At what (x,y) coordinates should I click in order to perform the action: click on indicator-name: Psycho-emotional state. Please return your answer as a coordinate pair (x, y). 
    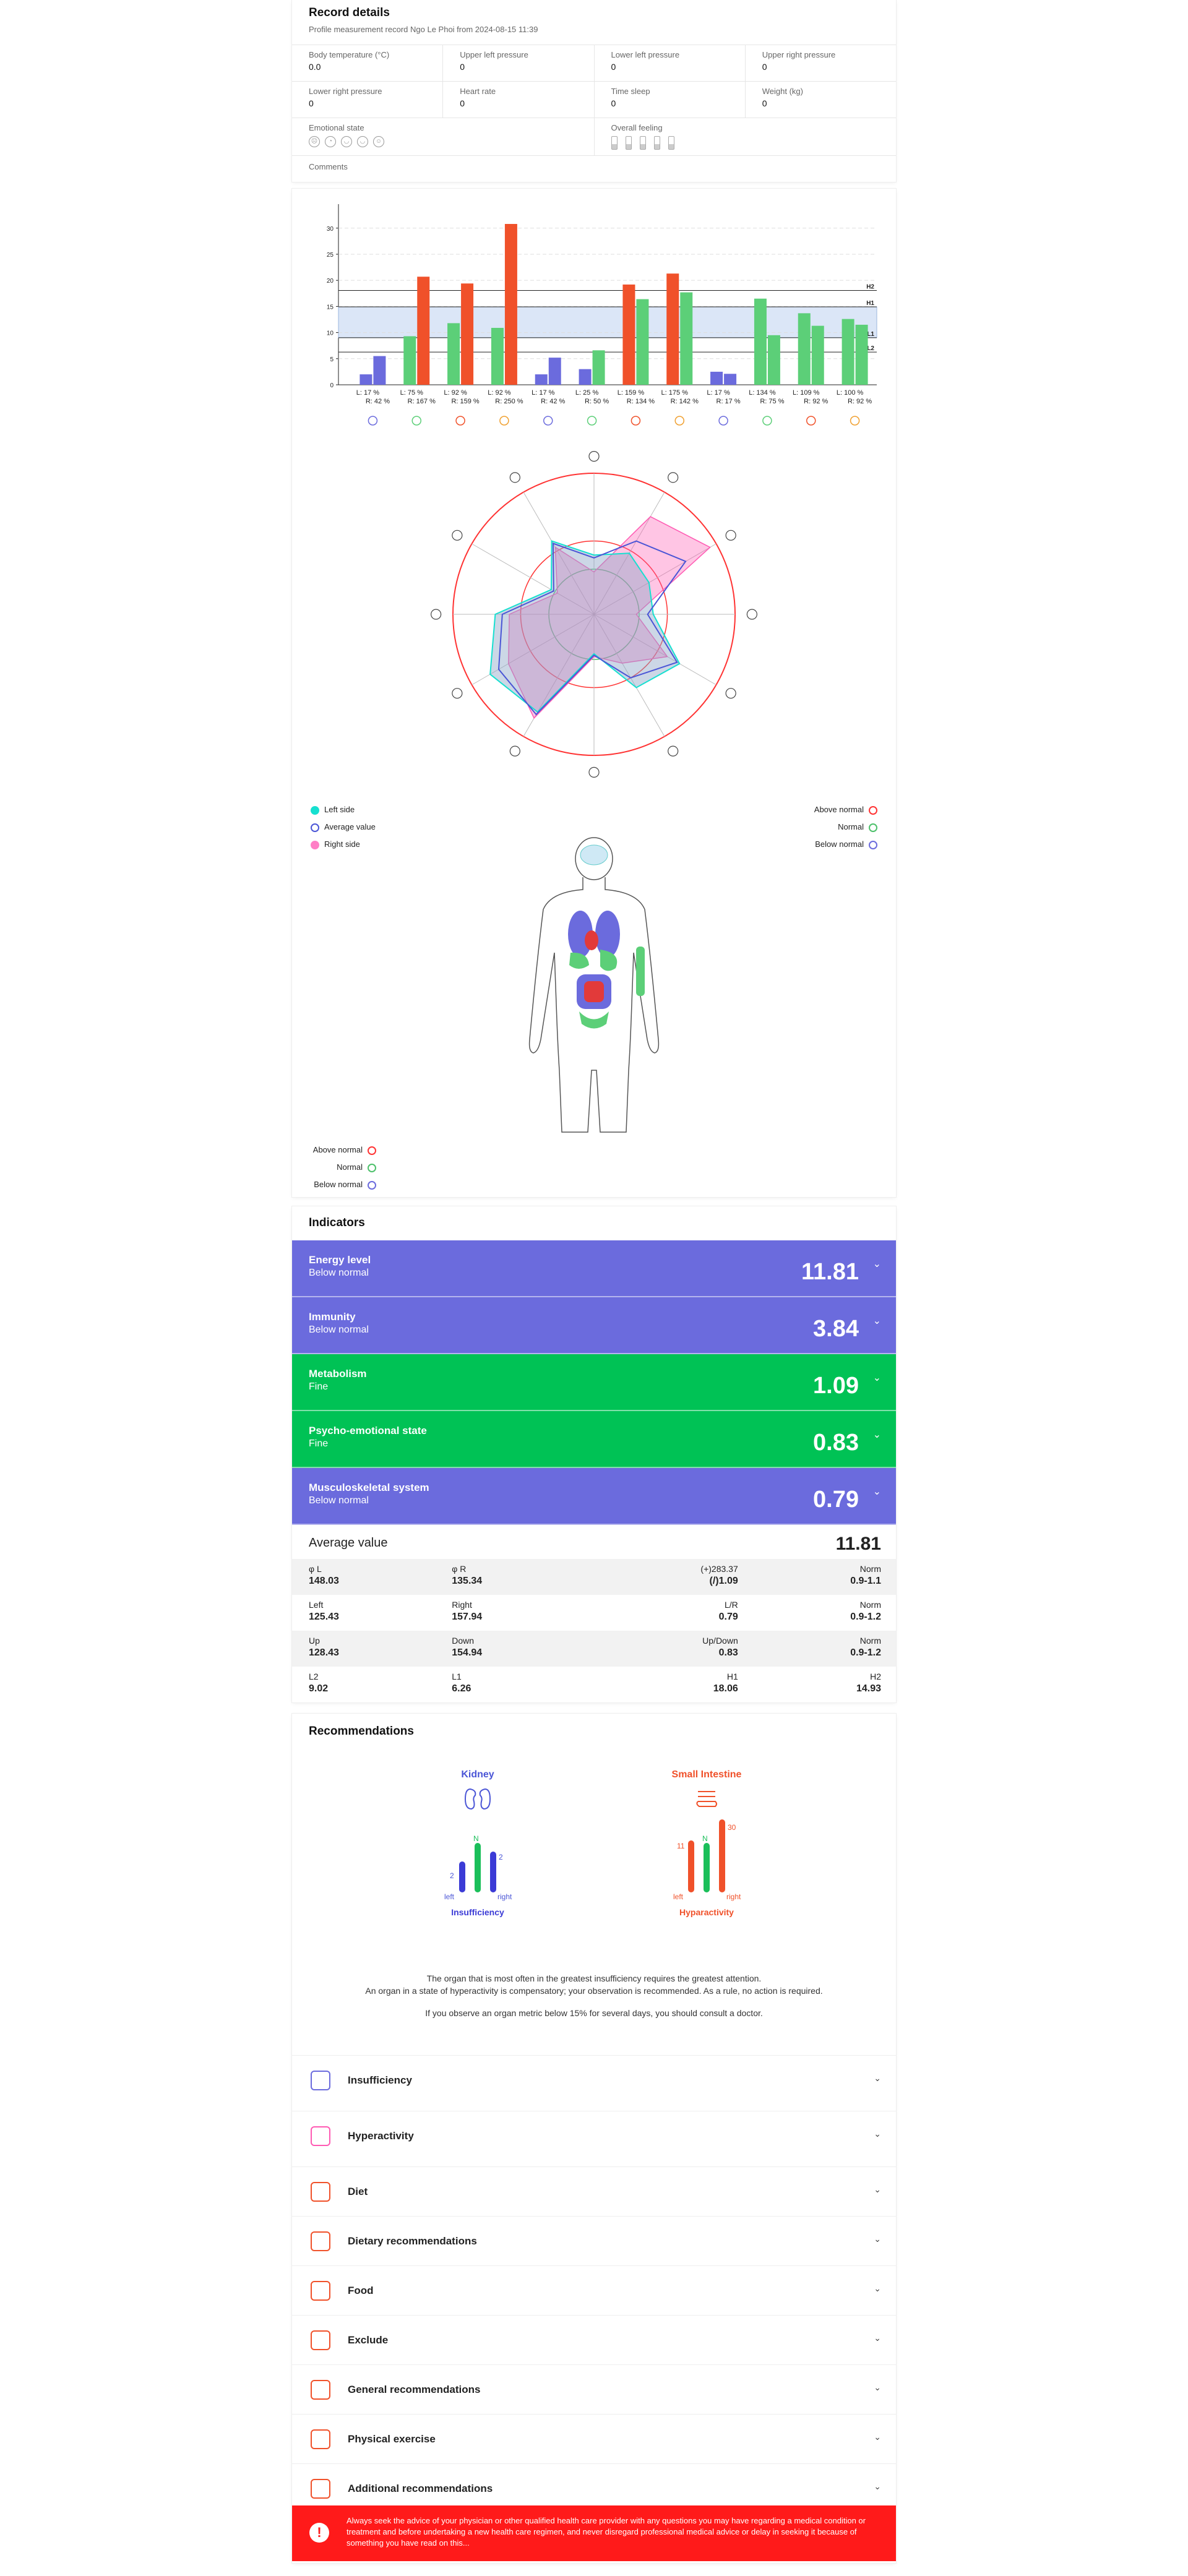
    Looking at the image, I should click on (368, 1430).